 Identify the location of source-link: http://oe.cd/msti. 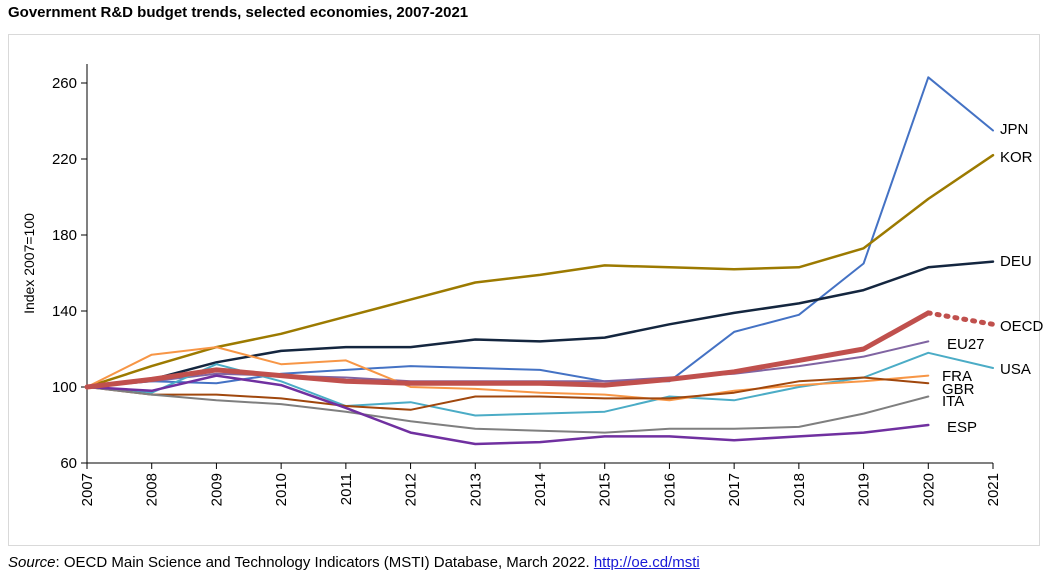
(646, 562).